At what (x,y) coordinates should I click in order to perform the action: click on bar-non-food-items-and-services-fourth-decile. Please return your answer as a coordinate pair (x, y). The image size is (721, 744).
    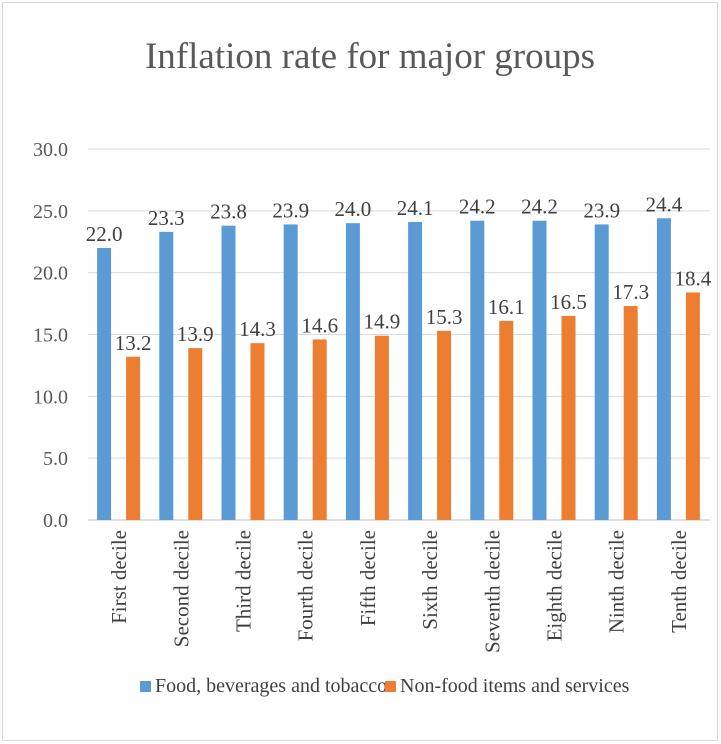
    Looking at the image, I should click on (319, 429).